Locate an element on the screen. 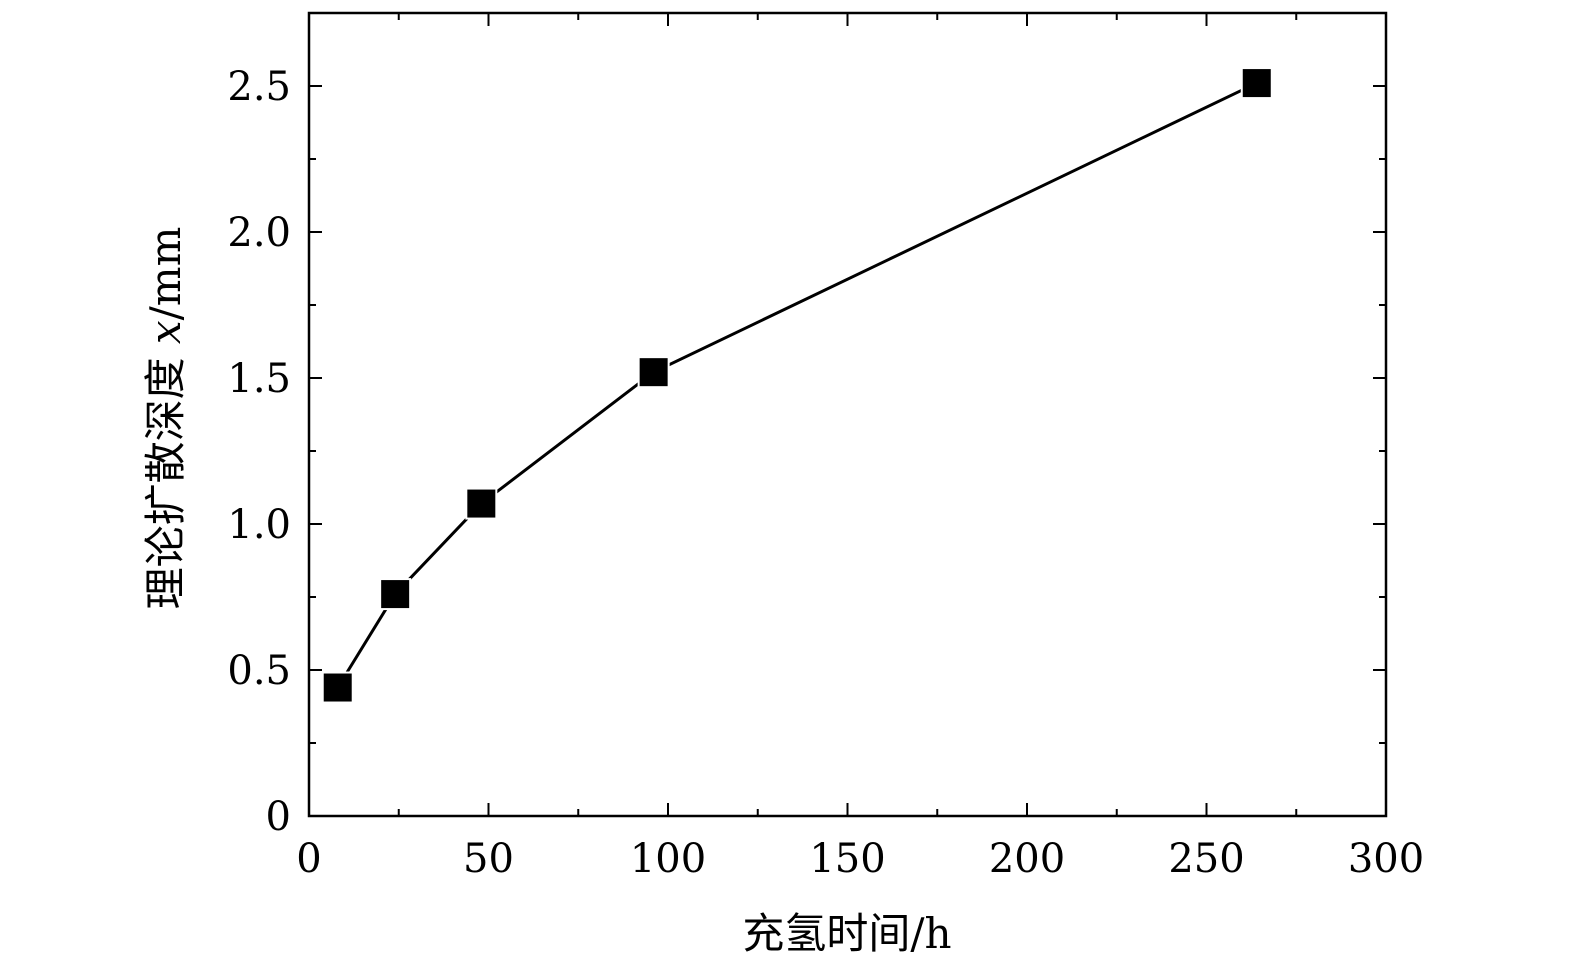 The width and height of the screenshot is (1575, 979). y-tick-label: 1.5 is located at coordinates (259, 379).